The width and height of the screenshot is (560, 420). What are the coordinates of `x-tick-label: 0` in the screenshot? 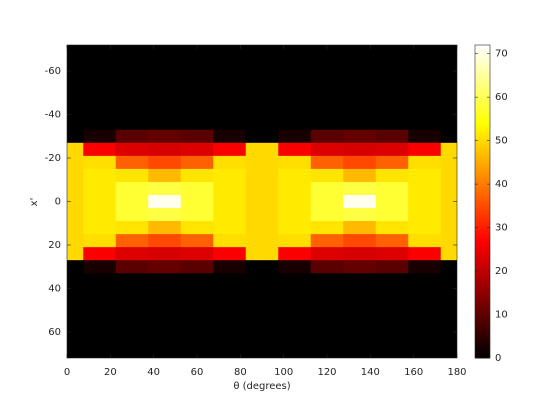 It's located at (67, 372).